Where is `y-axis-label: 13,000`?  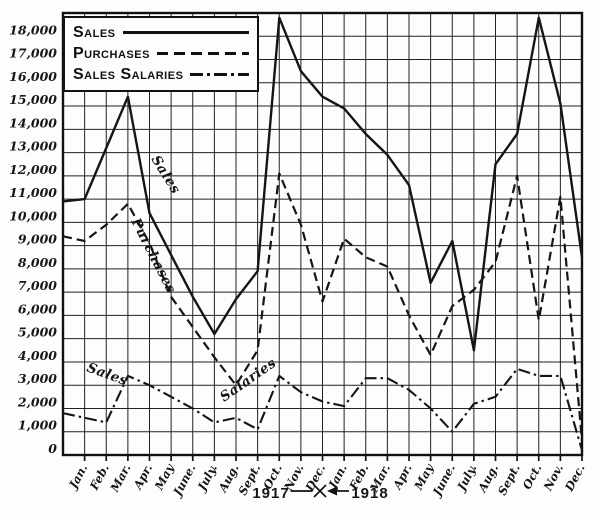 y-axis-label: 13,000 is located at coordinates (33, 146).